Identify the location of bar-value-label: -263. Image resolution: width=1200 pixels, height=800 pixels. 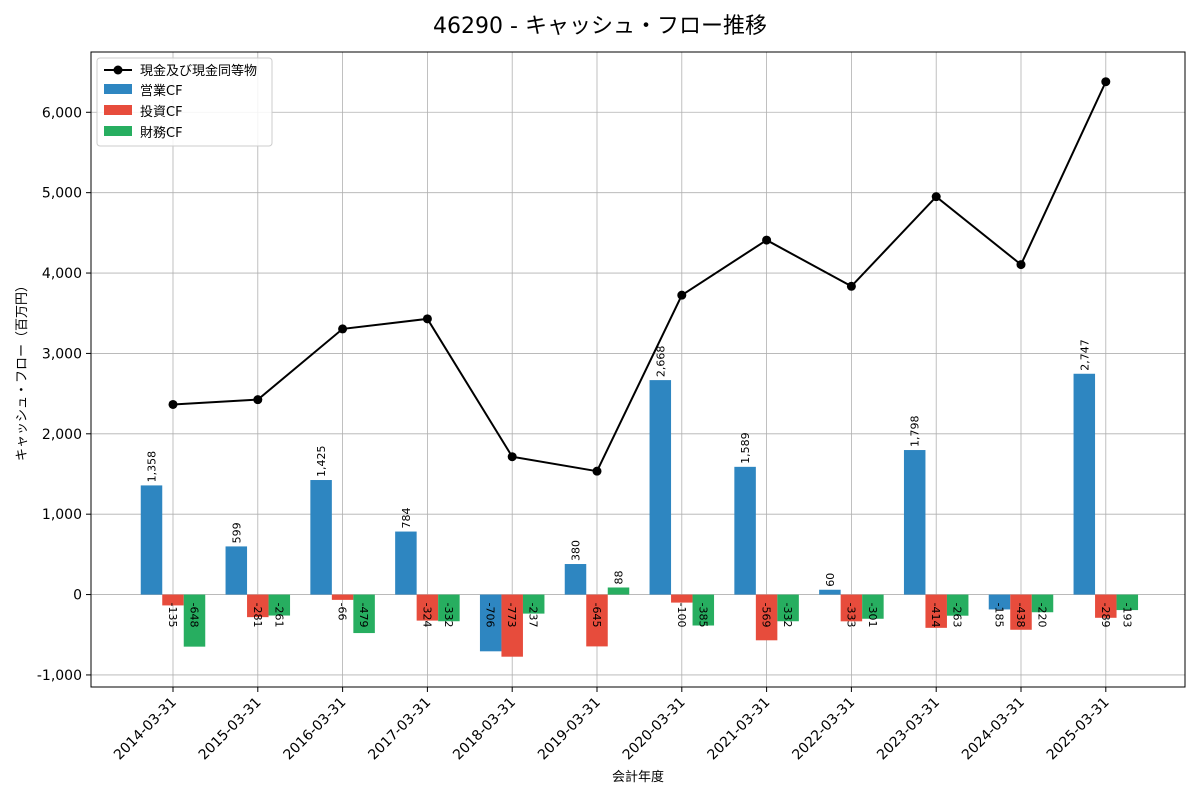
(957, 615).